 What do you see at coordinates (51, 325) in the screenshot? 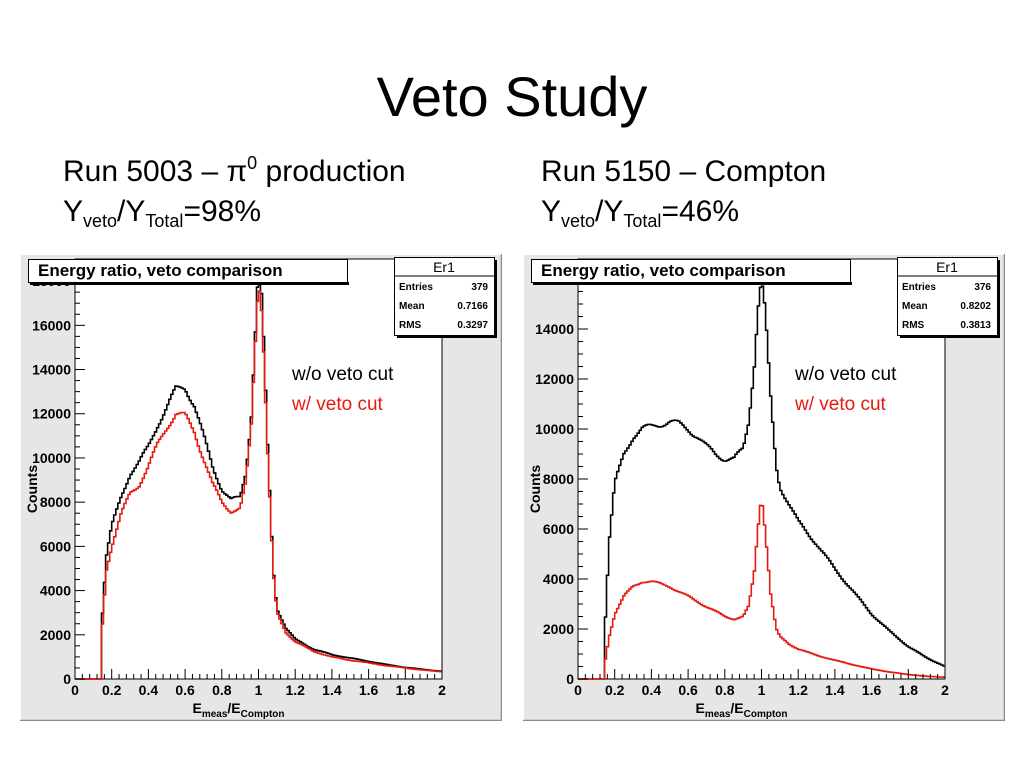
I see `y-tick-label: 16000` at bounding box center [51, 325].